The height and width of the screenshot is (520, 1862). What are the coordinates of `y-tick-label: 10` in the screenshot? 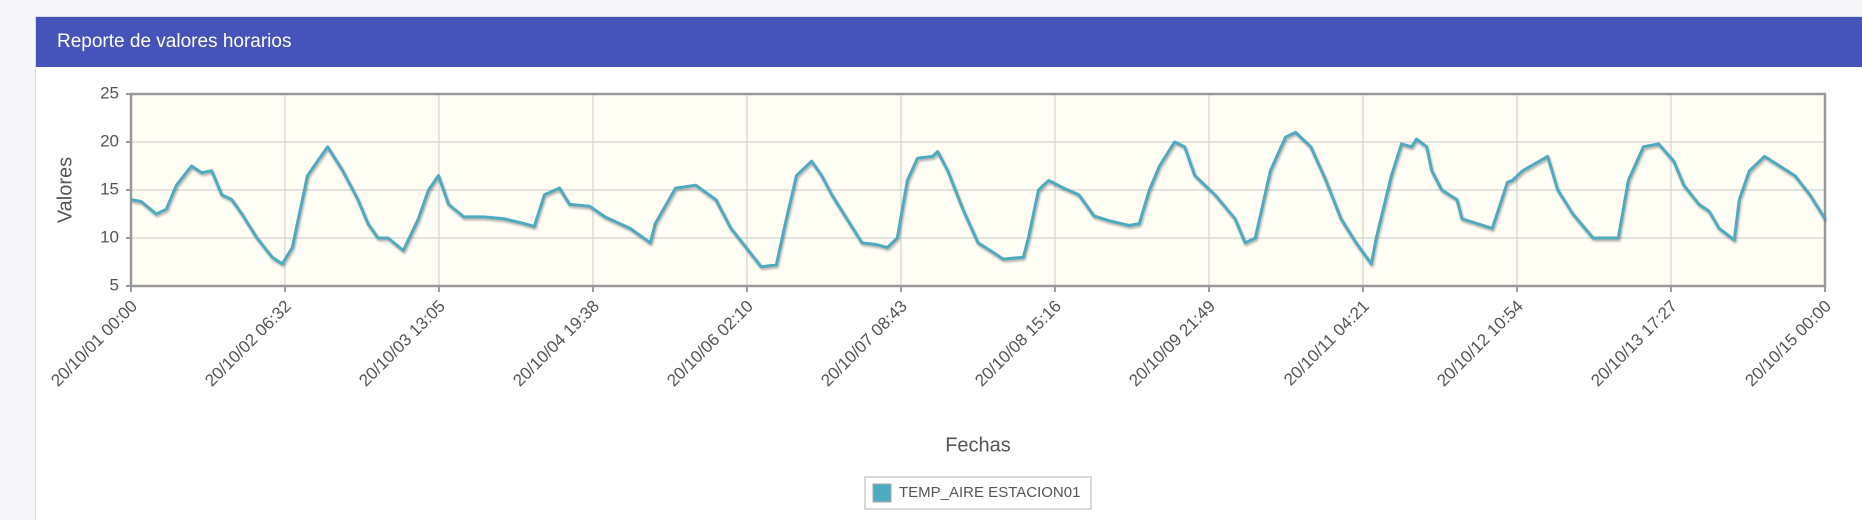 It's located at (109, 236).